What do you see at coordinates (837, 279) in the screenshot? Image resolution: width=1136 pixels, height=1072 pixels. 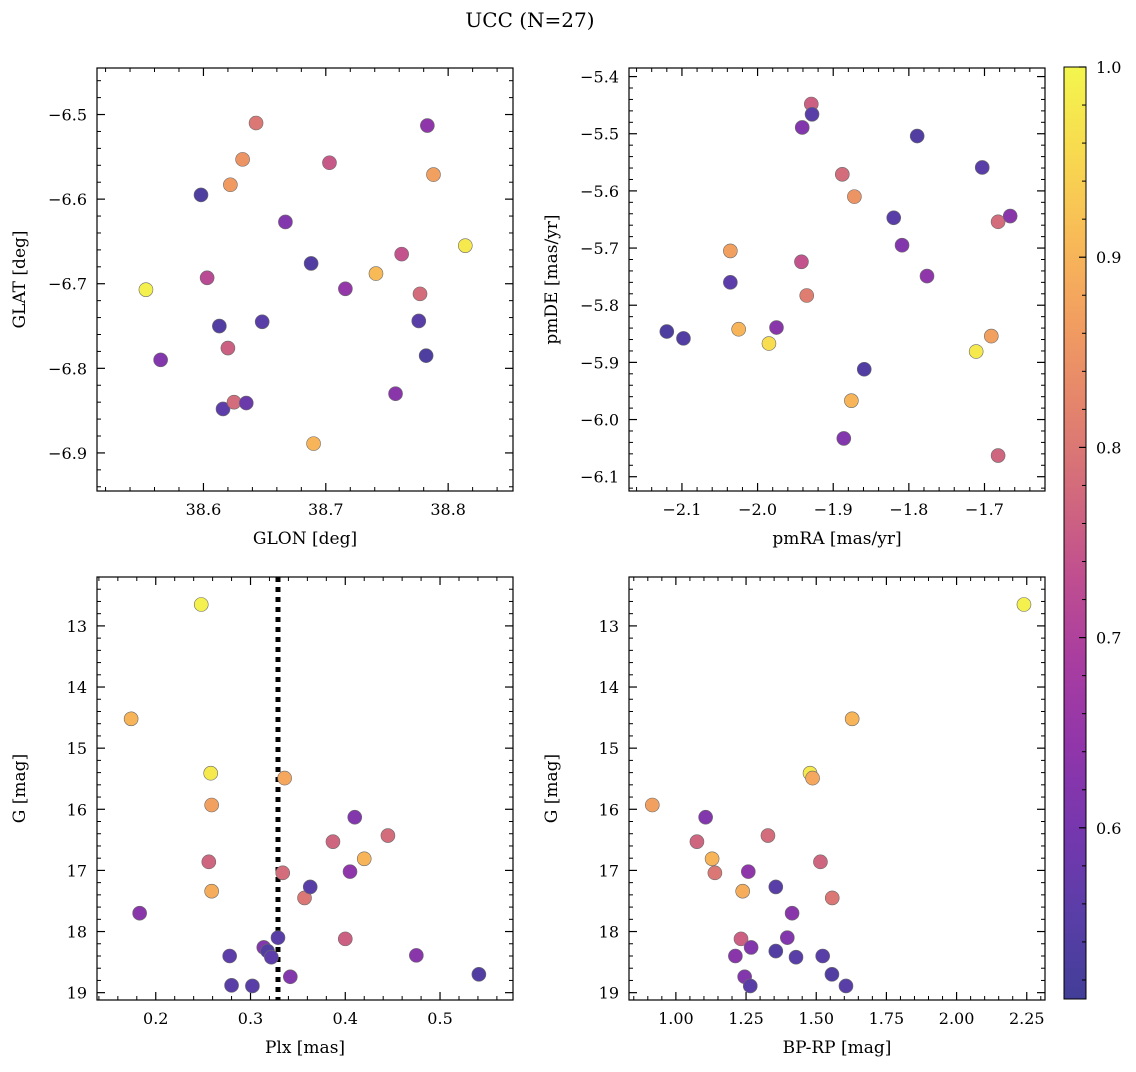 I see `axes-frame` at bounding box center [837, 279].